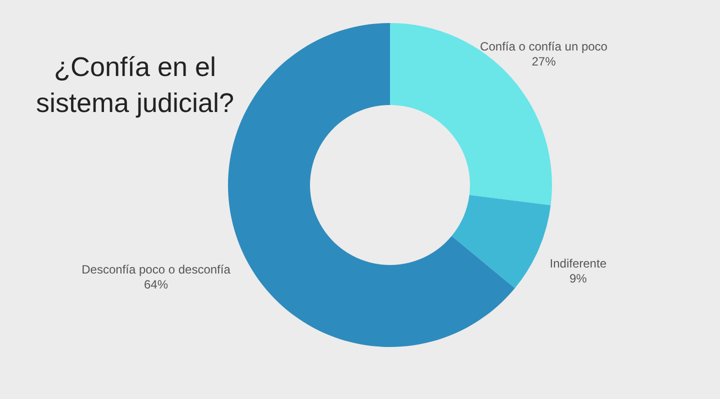  What do you see at coordinates (156, 284) in the screenshot?
I see `data-label: 64%` at bounding box center [156, 284].